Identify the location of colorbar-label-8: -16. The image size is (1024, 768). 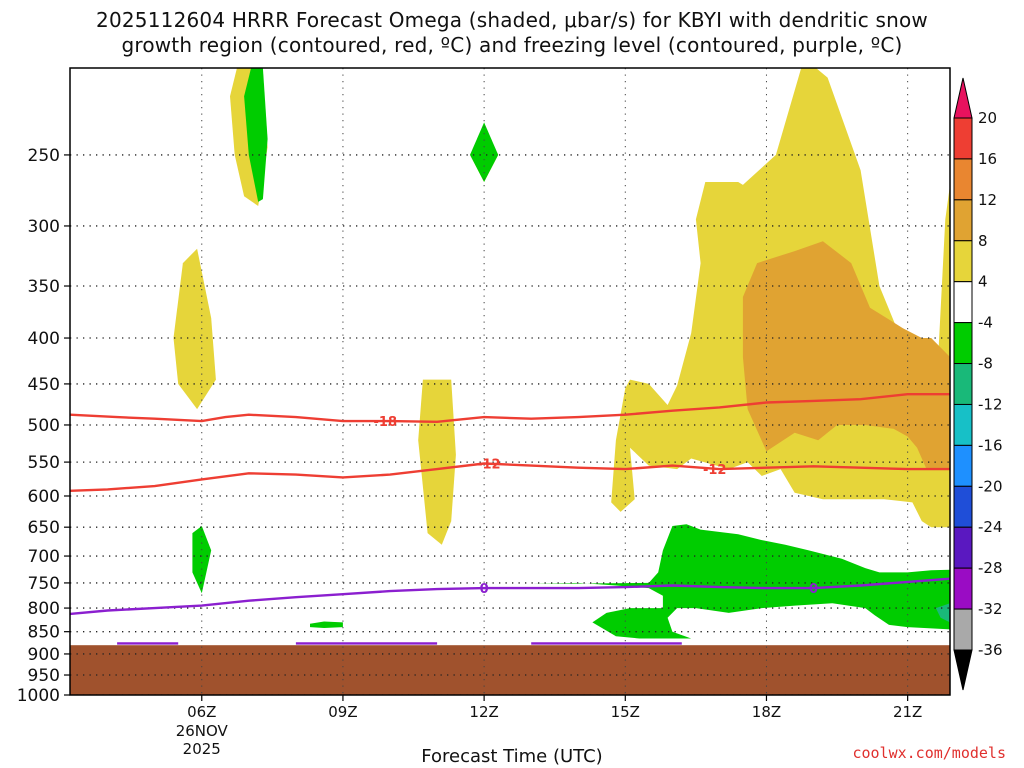
(990, 445).